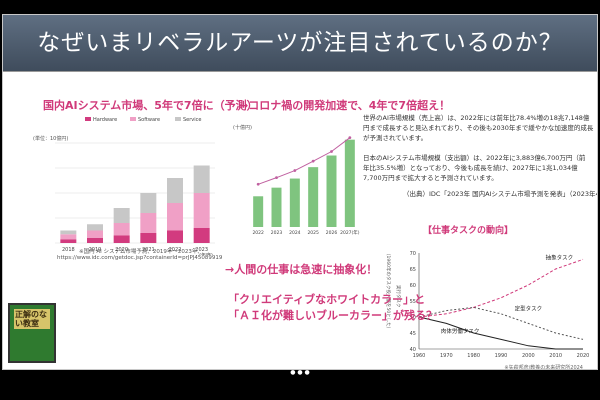 This screenshot has width=600, height=400. What do you see at coordinates (192, 120) in the screenshot?
I see `legend-label-service: Service` at bounding box center [192, 120].